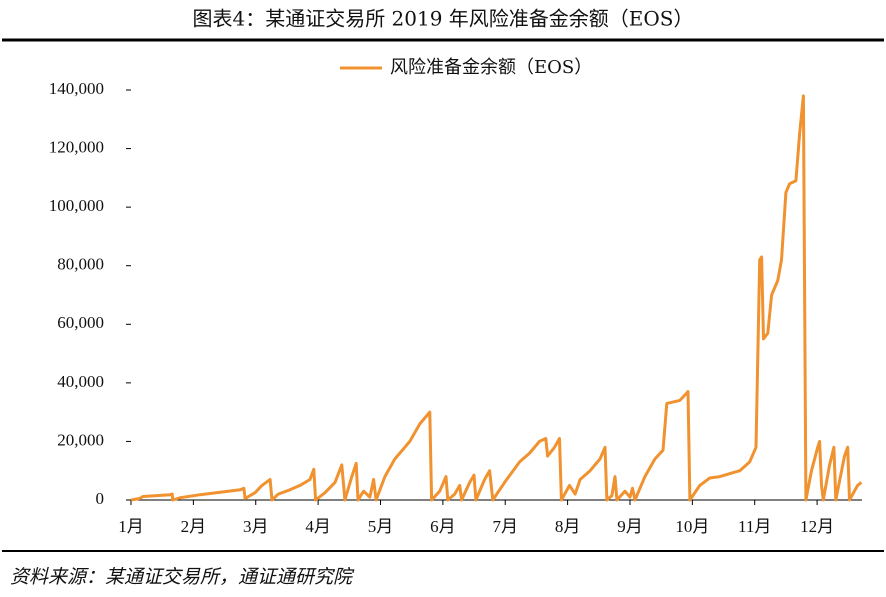  I want to click on x-tick-label: 9月, so click(630, 526).